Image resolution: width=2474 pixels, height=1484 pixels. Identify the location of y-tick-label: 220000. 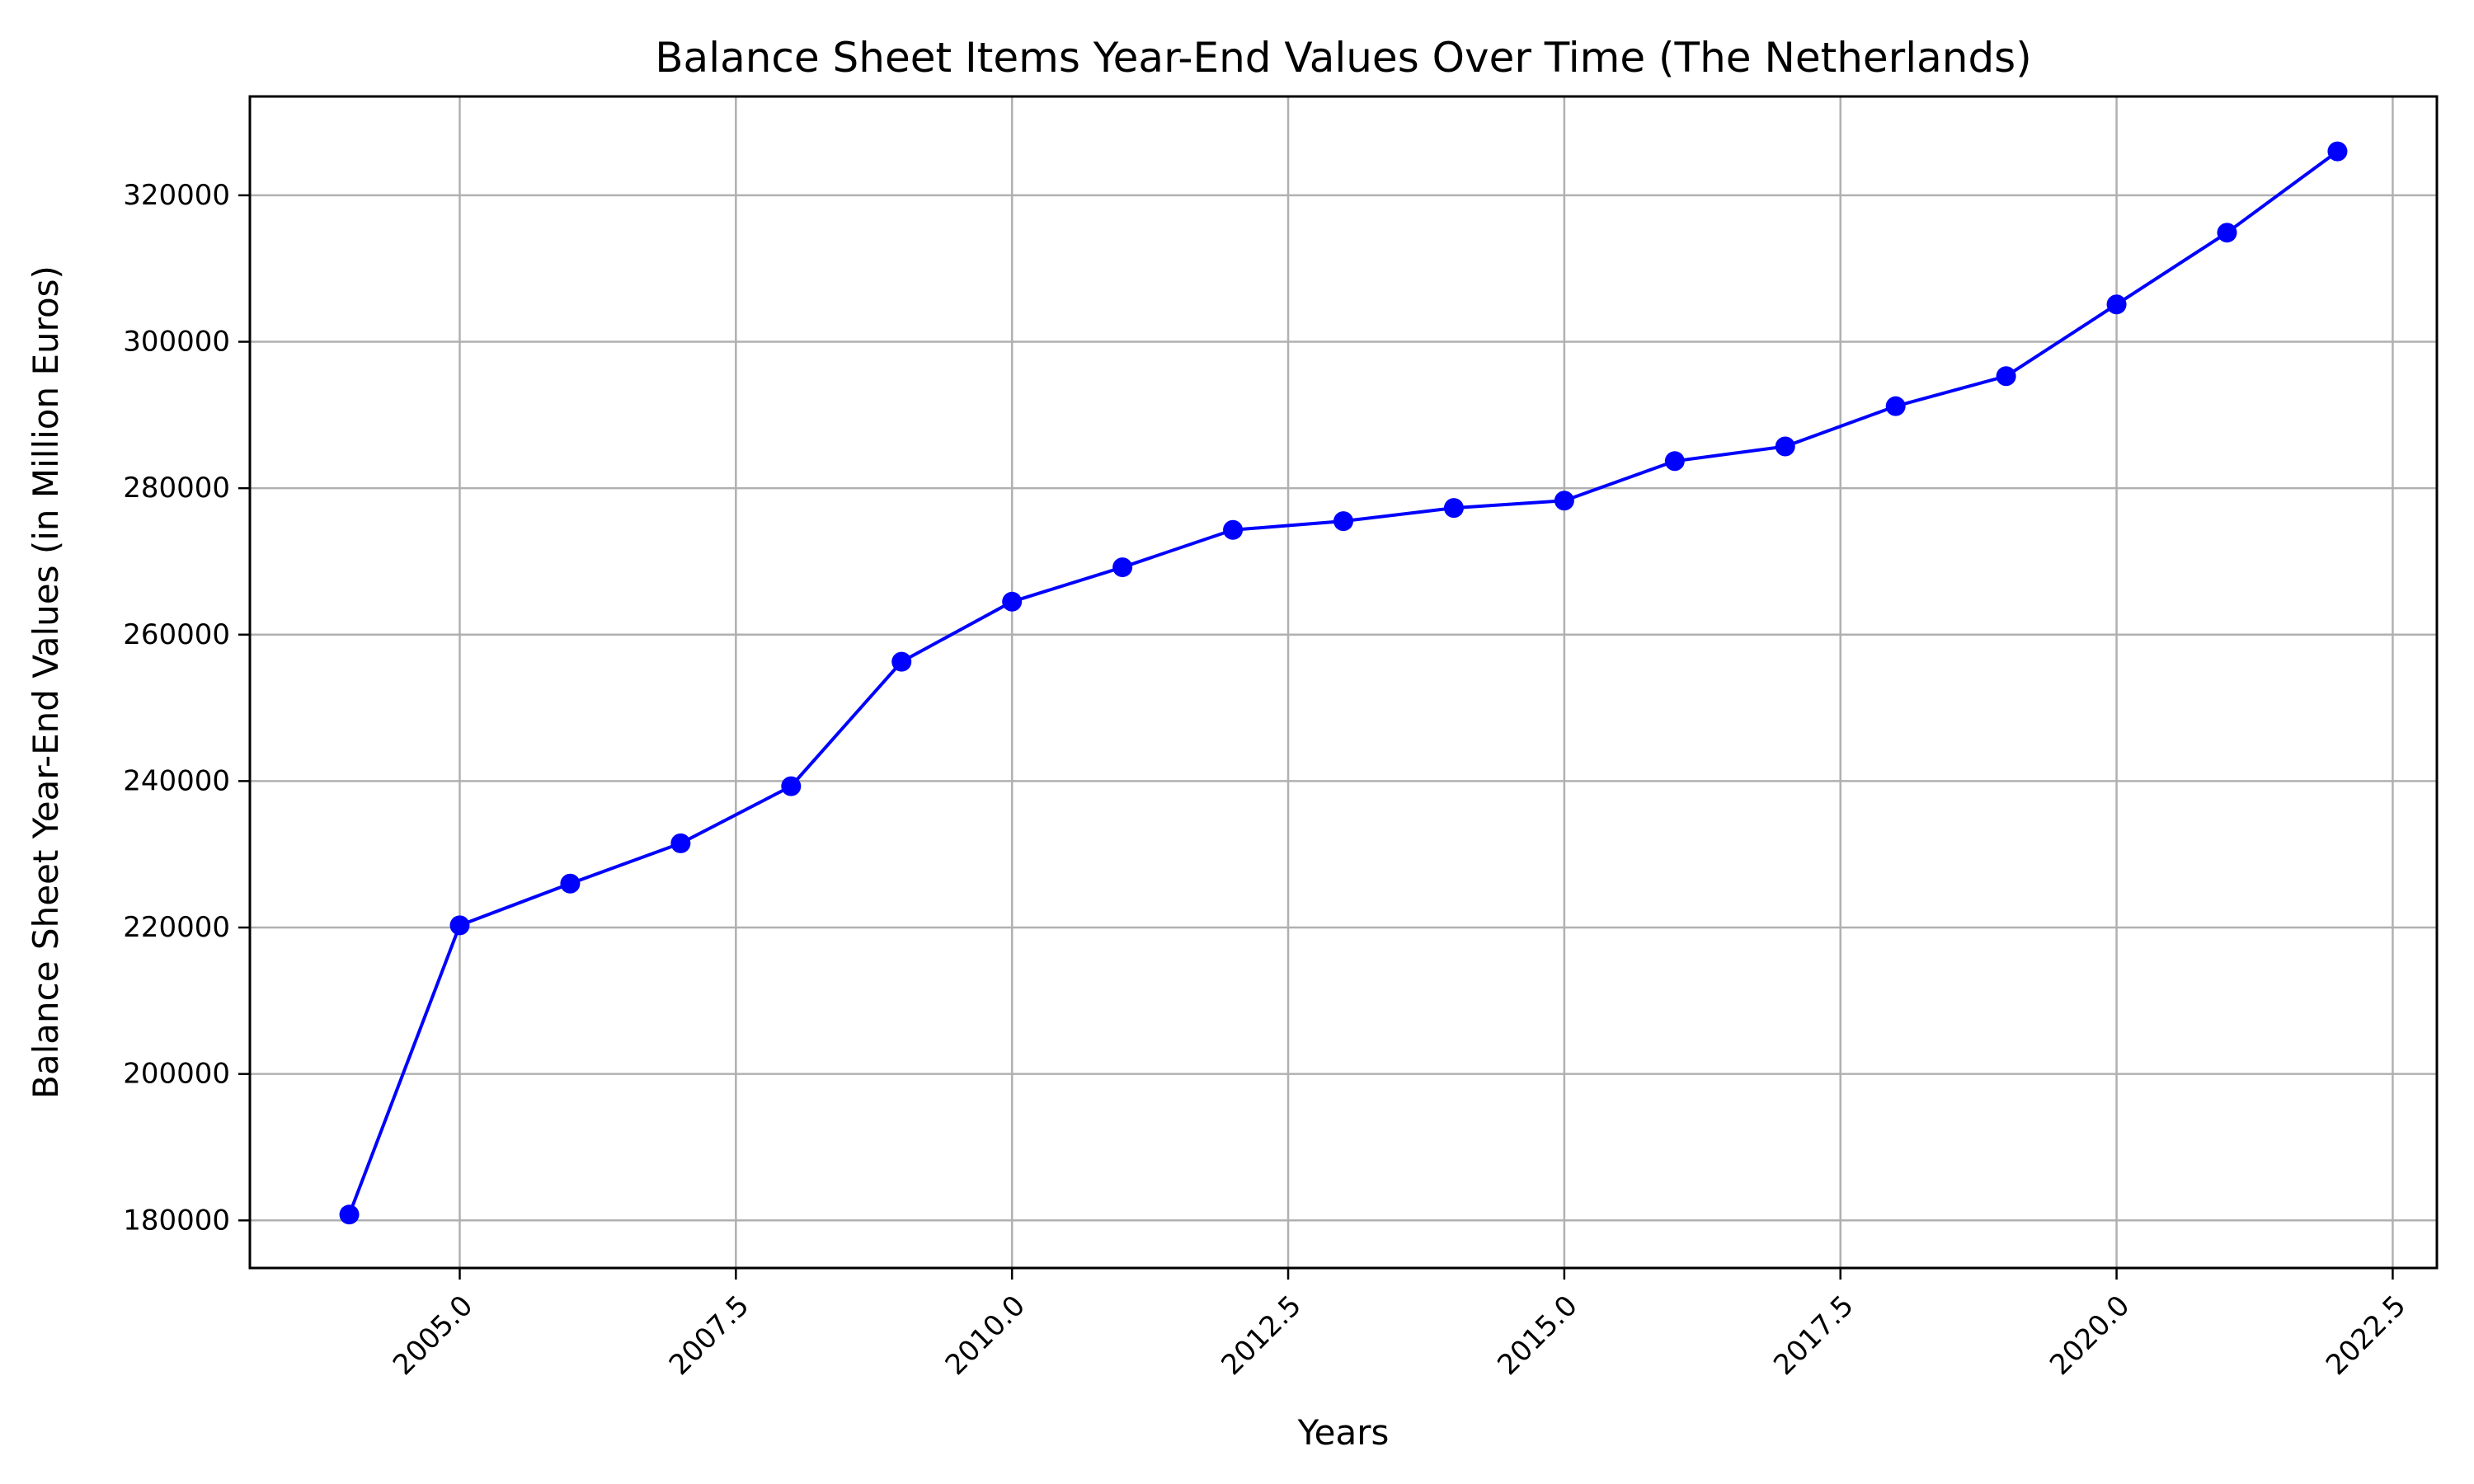
(176, 927).